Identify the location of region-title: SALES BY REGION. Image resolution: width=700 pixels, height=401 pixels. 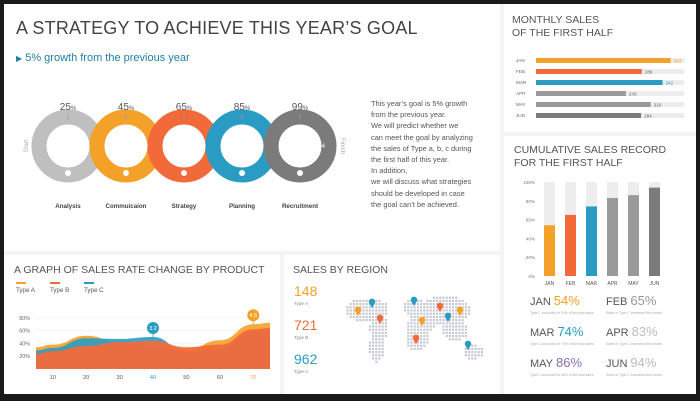
(340, 270).